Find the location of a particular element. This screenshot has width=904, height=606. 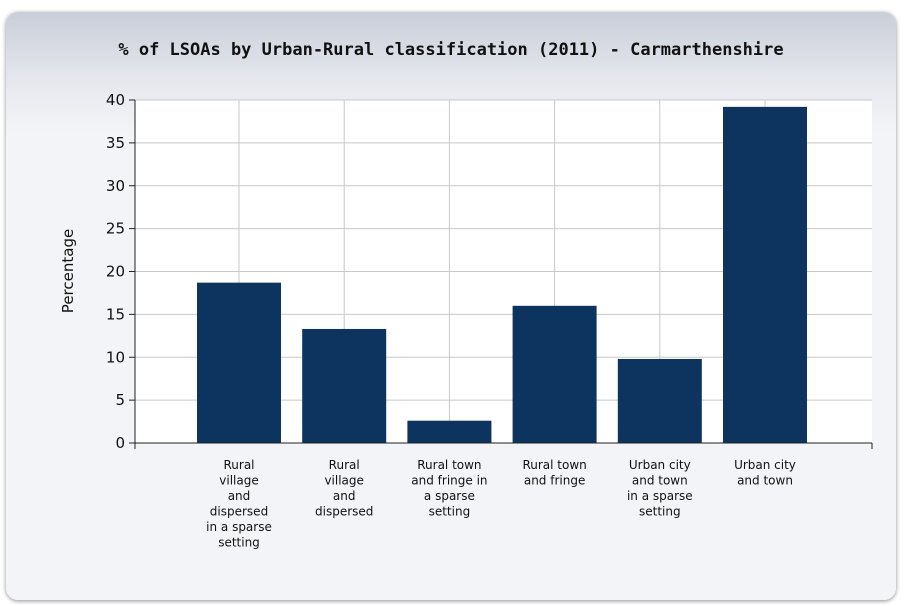

y-tick-label: 20 is located at coordinates (115, 272).